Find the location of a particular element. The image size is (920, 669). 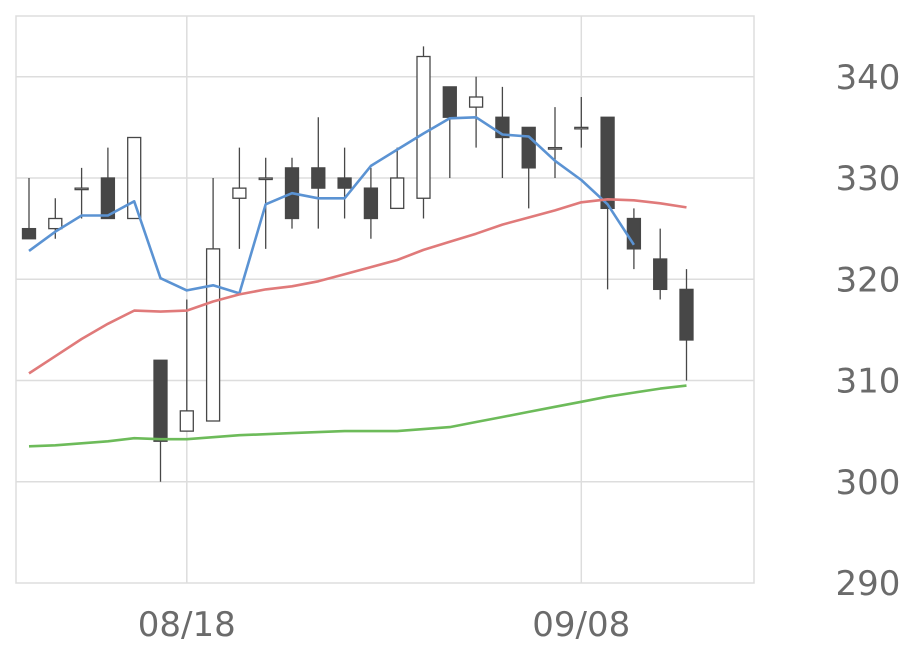

y-tick-label: 330 is located at coordinates (868, 179).